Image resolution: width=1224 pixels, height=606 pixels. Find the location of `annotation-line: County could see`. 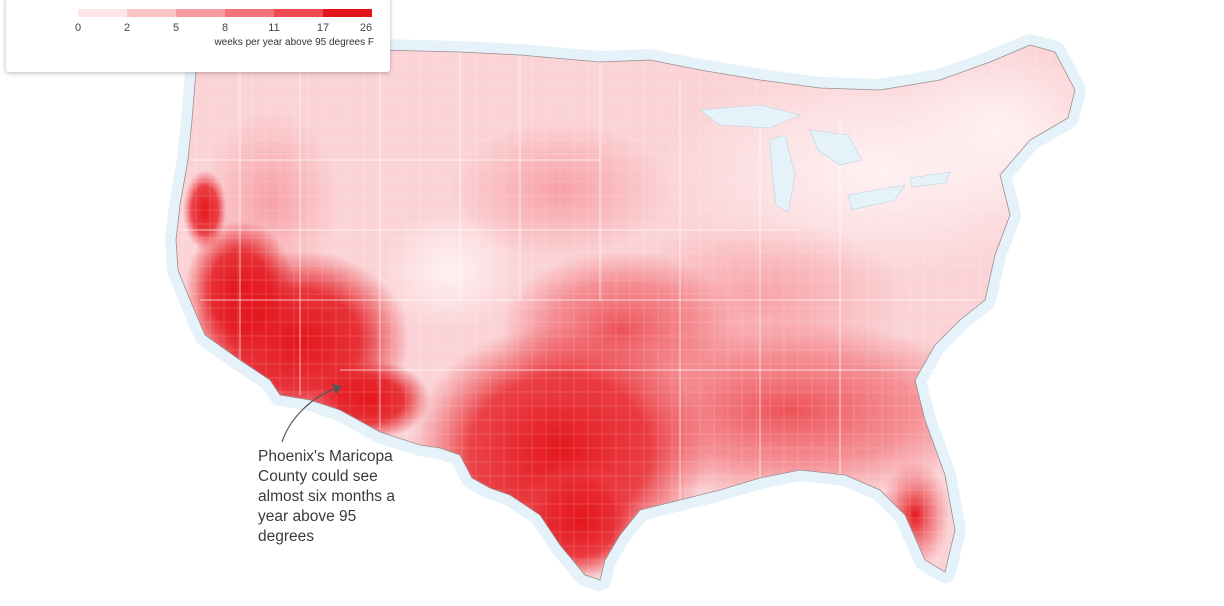

annotation-line: County could see is located at coordinates (318, 476).